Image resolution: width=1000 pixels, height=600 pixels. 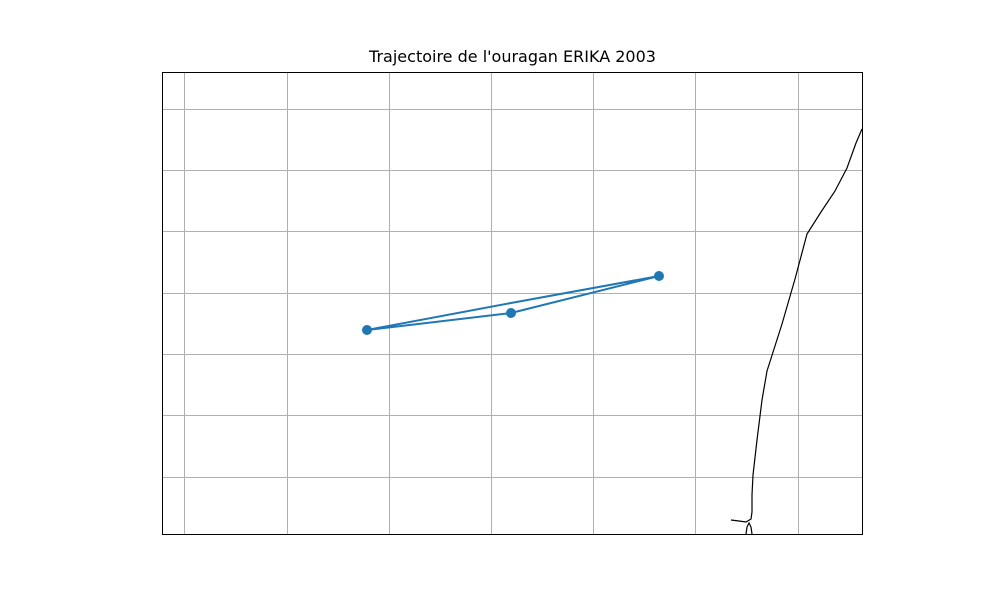 I want to click on track-line, so click(x=513, y=303).